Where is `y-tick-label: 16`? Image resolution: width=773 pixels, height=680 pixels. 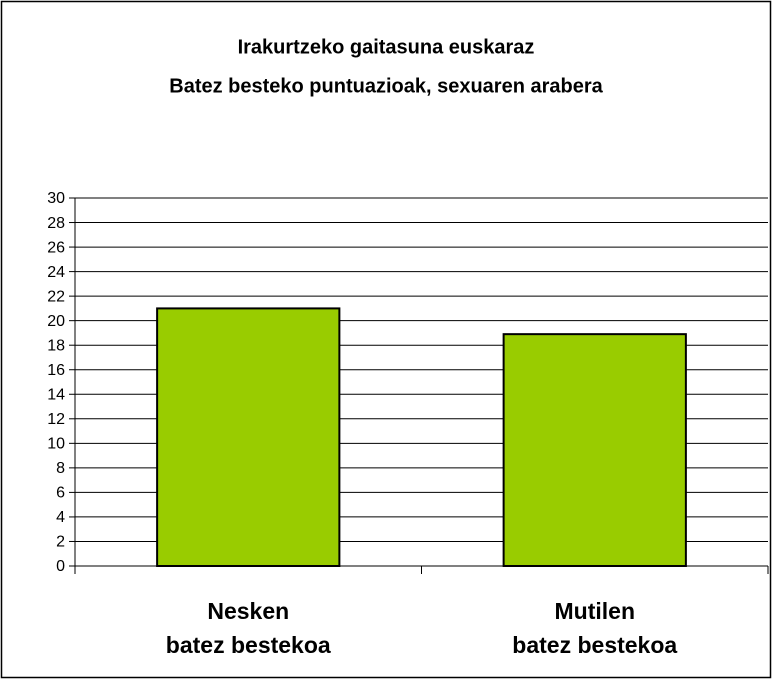
y-tick-label: 16 is located at coordinates (56, 370).